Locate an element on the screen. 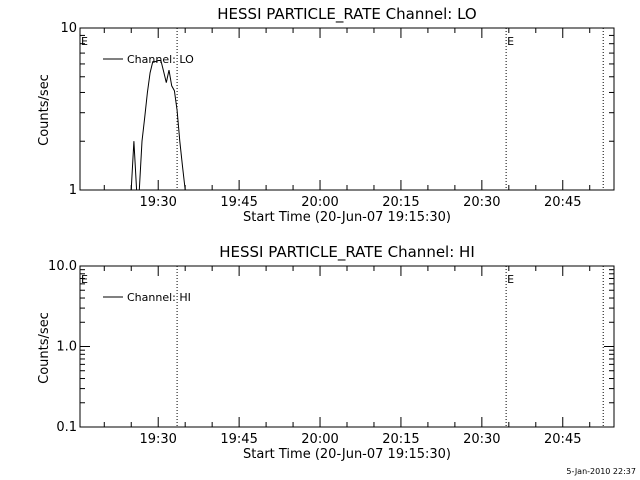  chart-title: HESSI PARTICLE_RATE Channel: LO is located at coordinates (346, 14).